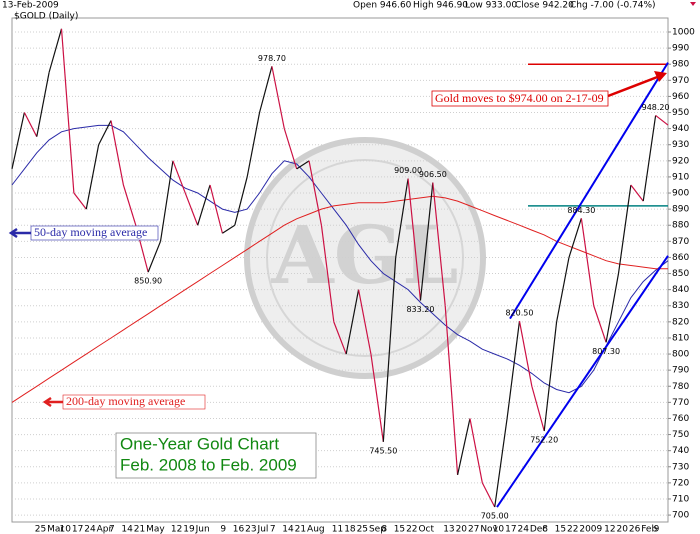 The image size is (700, 534). What do you see at coordinates (66, 529) in the screenshot?
I see `x-tick-label: 10` at bounding box center [66, 529].